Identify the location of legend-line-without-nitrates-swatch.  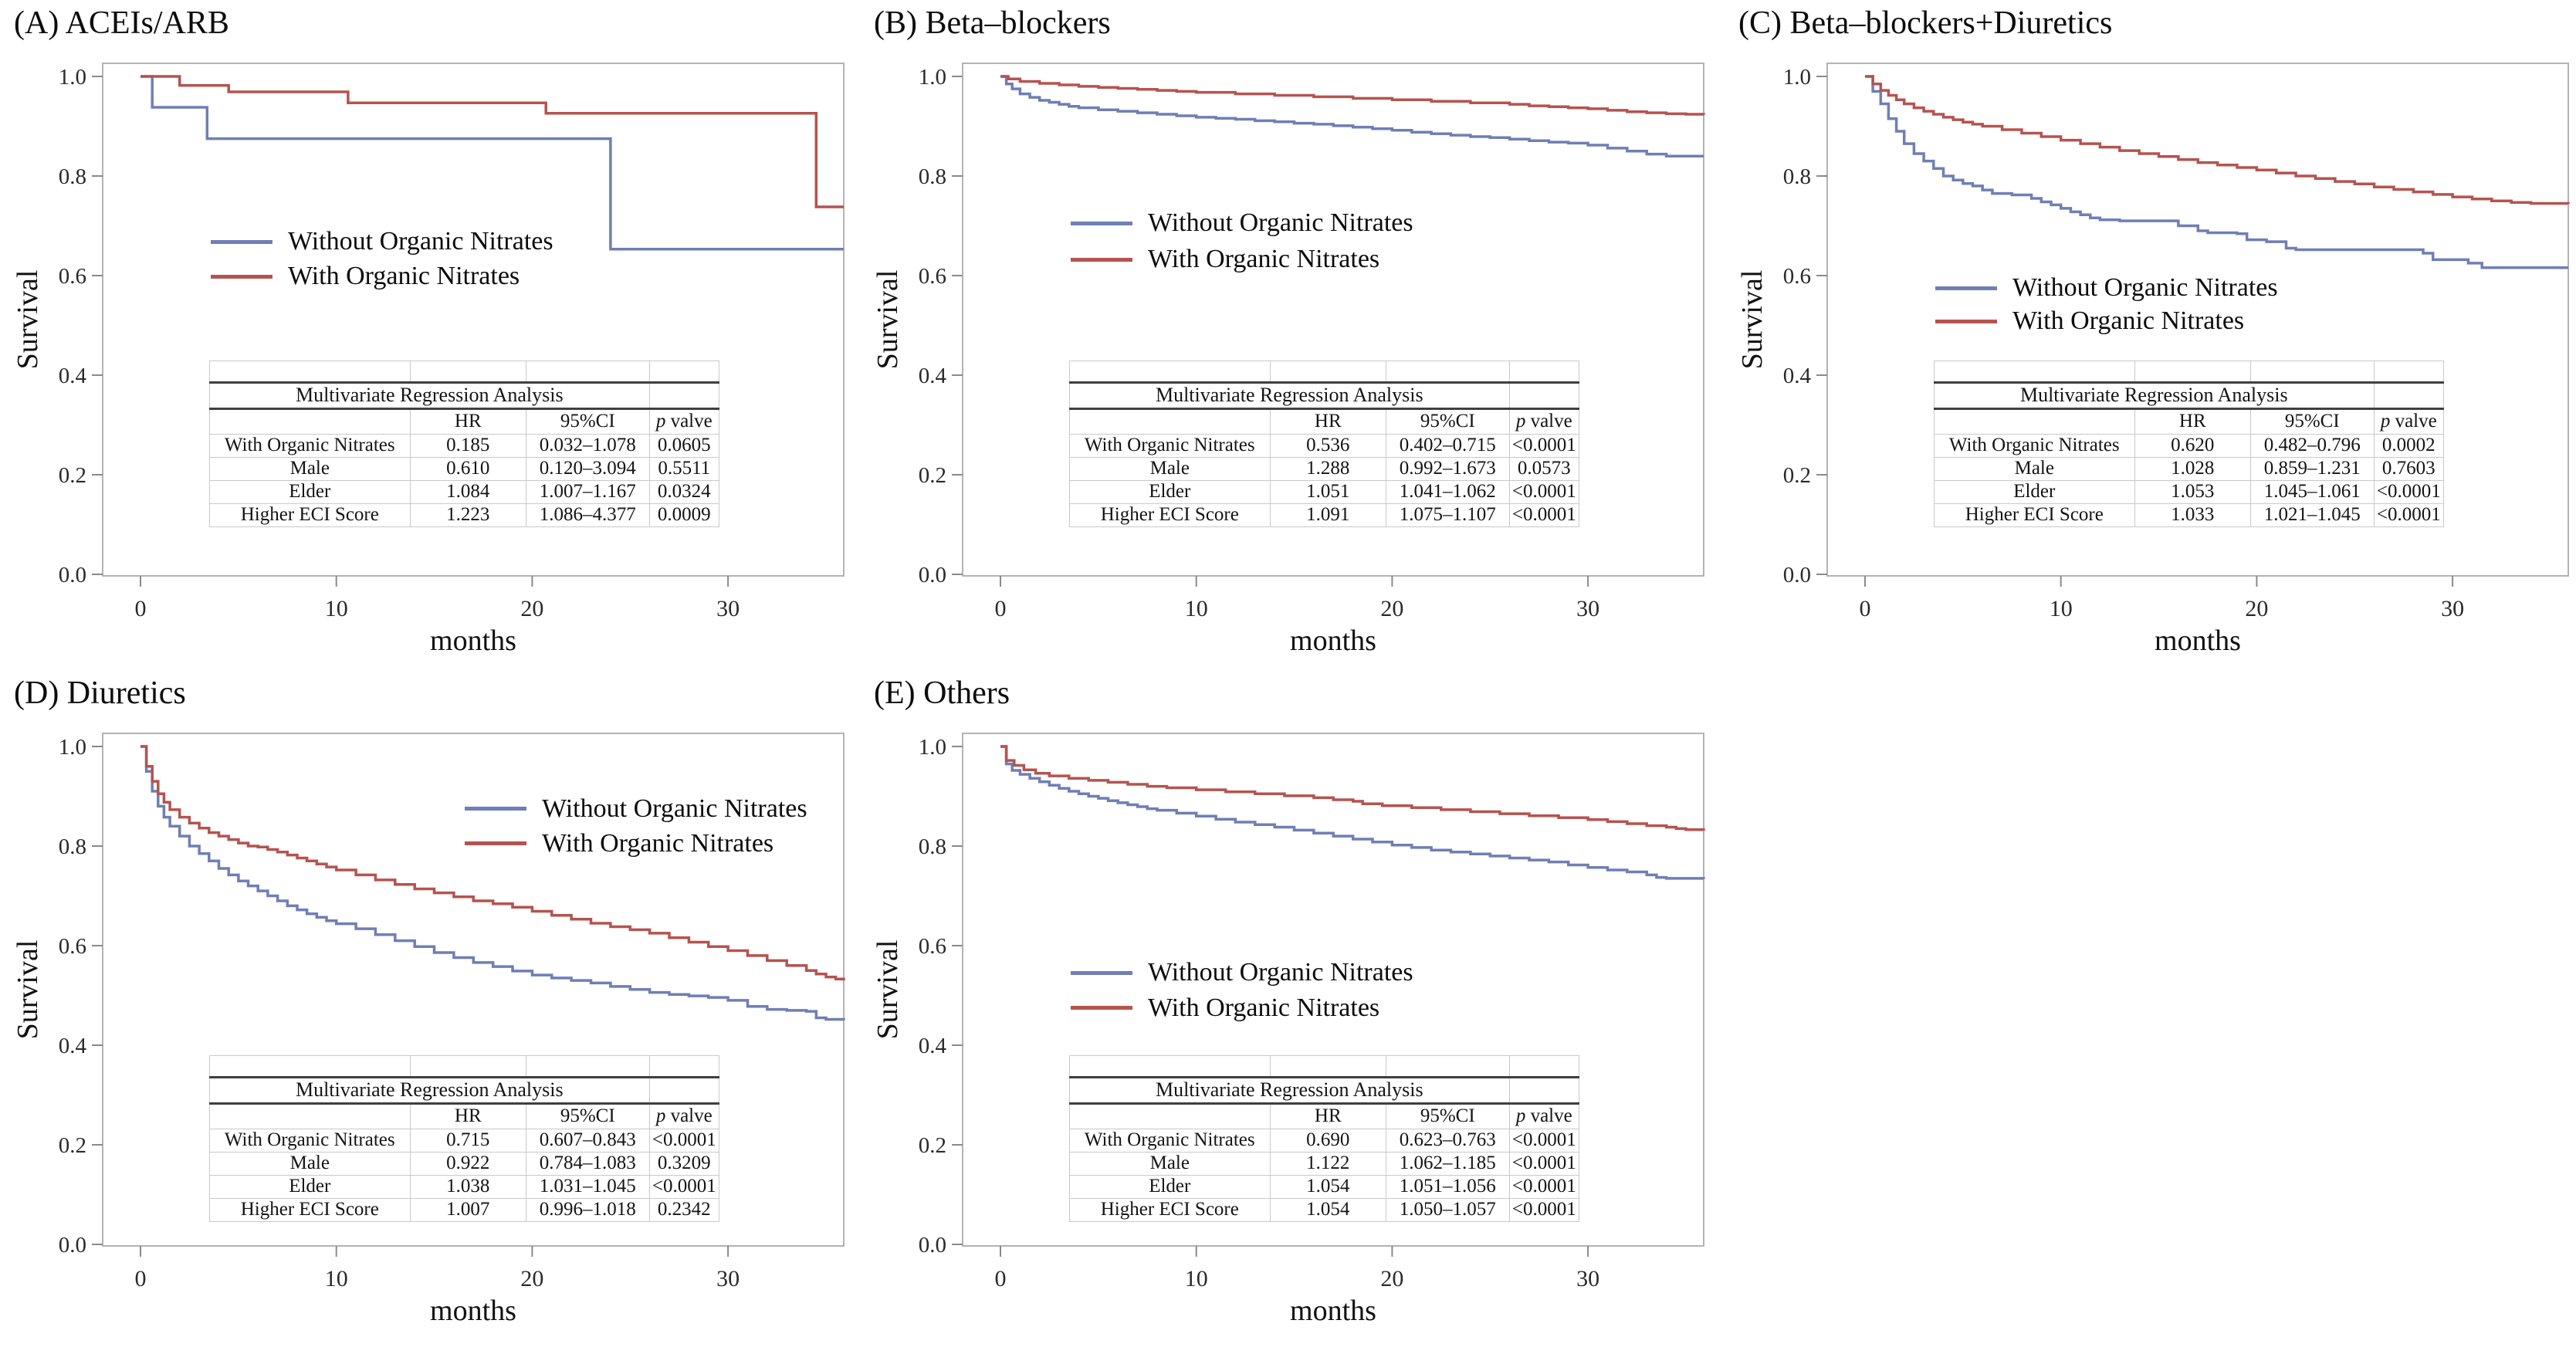
(241, 241).